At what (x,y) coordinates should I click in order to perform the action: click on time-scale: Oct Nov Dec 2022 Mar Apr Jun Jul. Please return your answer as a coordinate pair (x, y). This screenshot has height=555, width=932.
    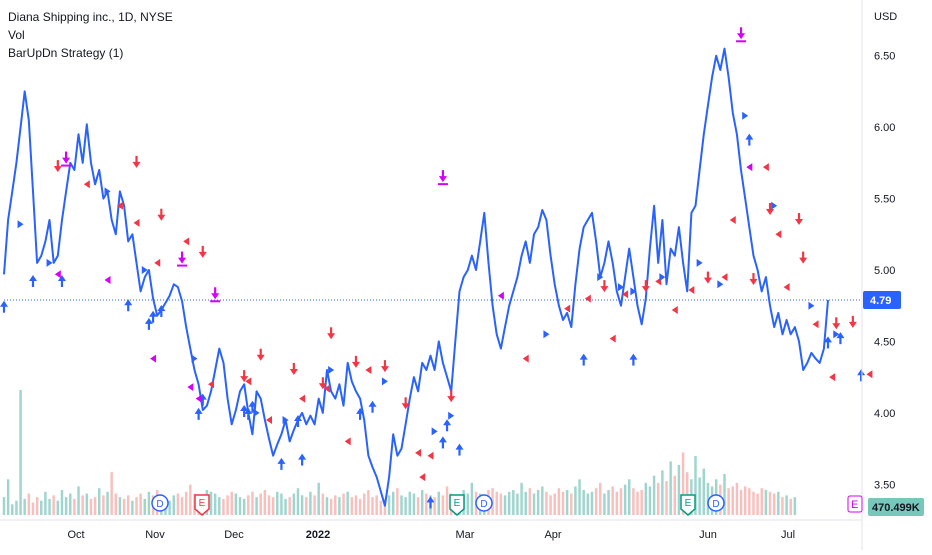
    Looking at the image, I should click on (431, 530).